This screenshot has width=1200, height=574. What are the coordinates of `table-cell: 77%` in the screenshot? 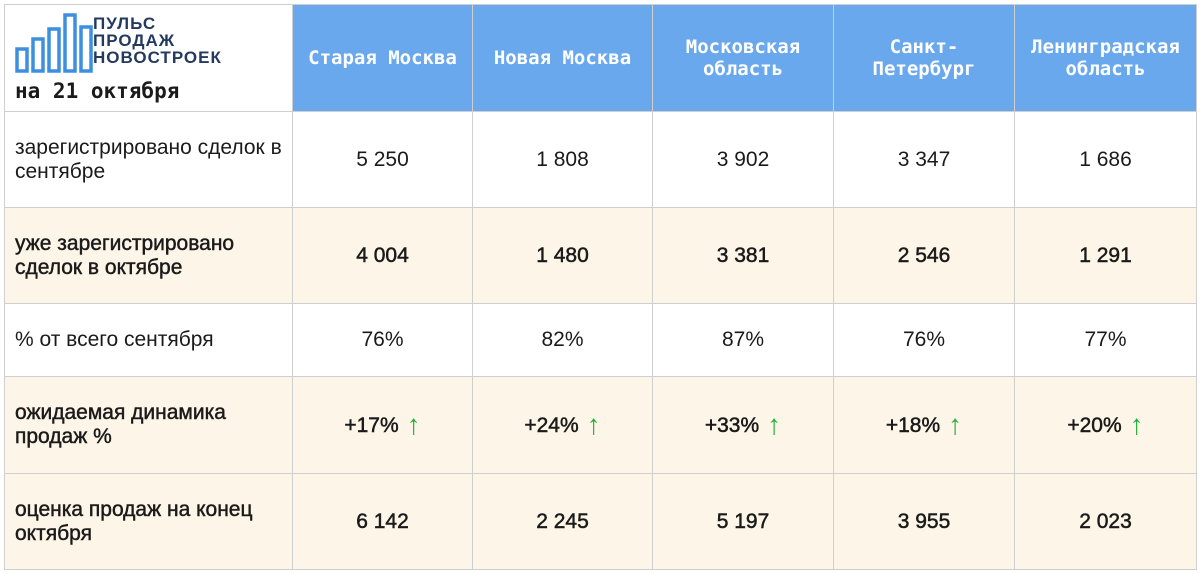 It's located at (1105, 340).